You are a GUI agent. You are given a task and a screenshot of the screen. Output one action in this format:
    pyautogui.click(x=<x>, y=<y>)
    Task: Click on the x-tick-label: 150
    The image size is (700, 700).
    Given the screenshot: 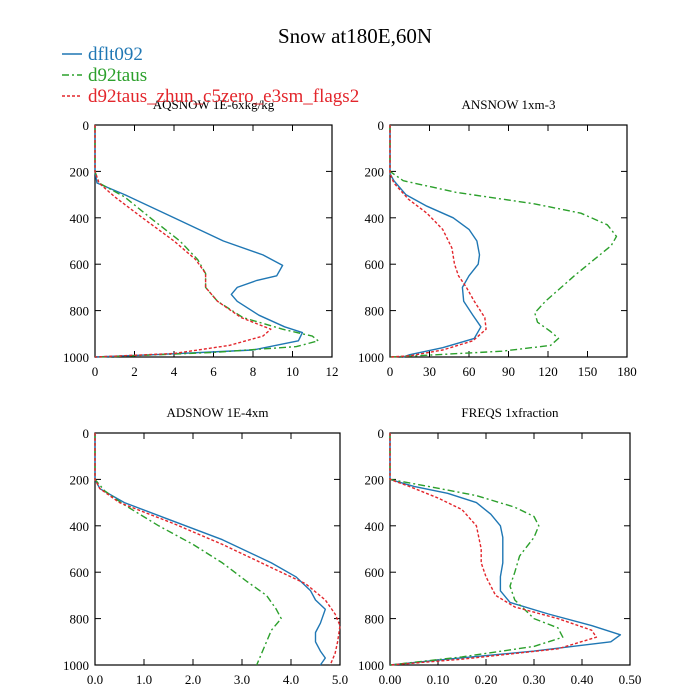 What is the action you would take?
    pyautogui.click(x=588, y=371)
    